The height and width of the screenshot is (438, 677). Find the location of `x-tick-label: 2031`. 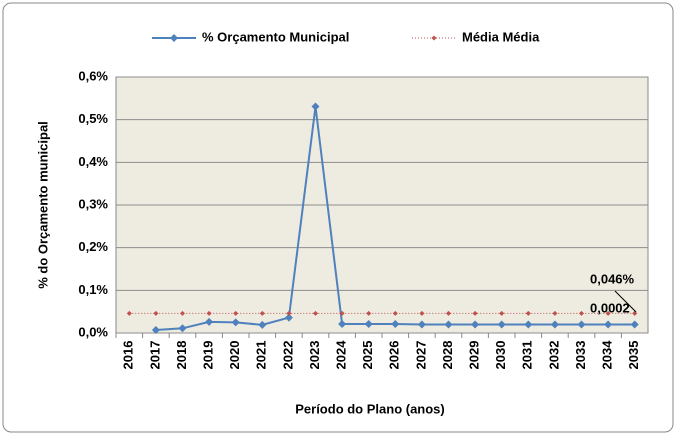

x-tick-label: 2031 is located at coordinates (527, 355).